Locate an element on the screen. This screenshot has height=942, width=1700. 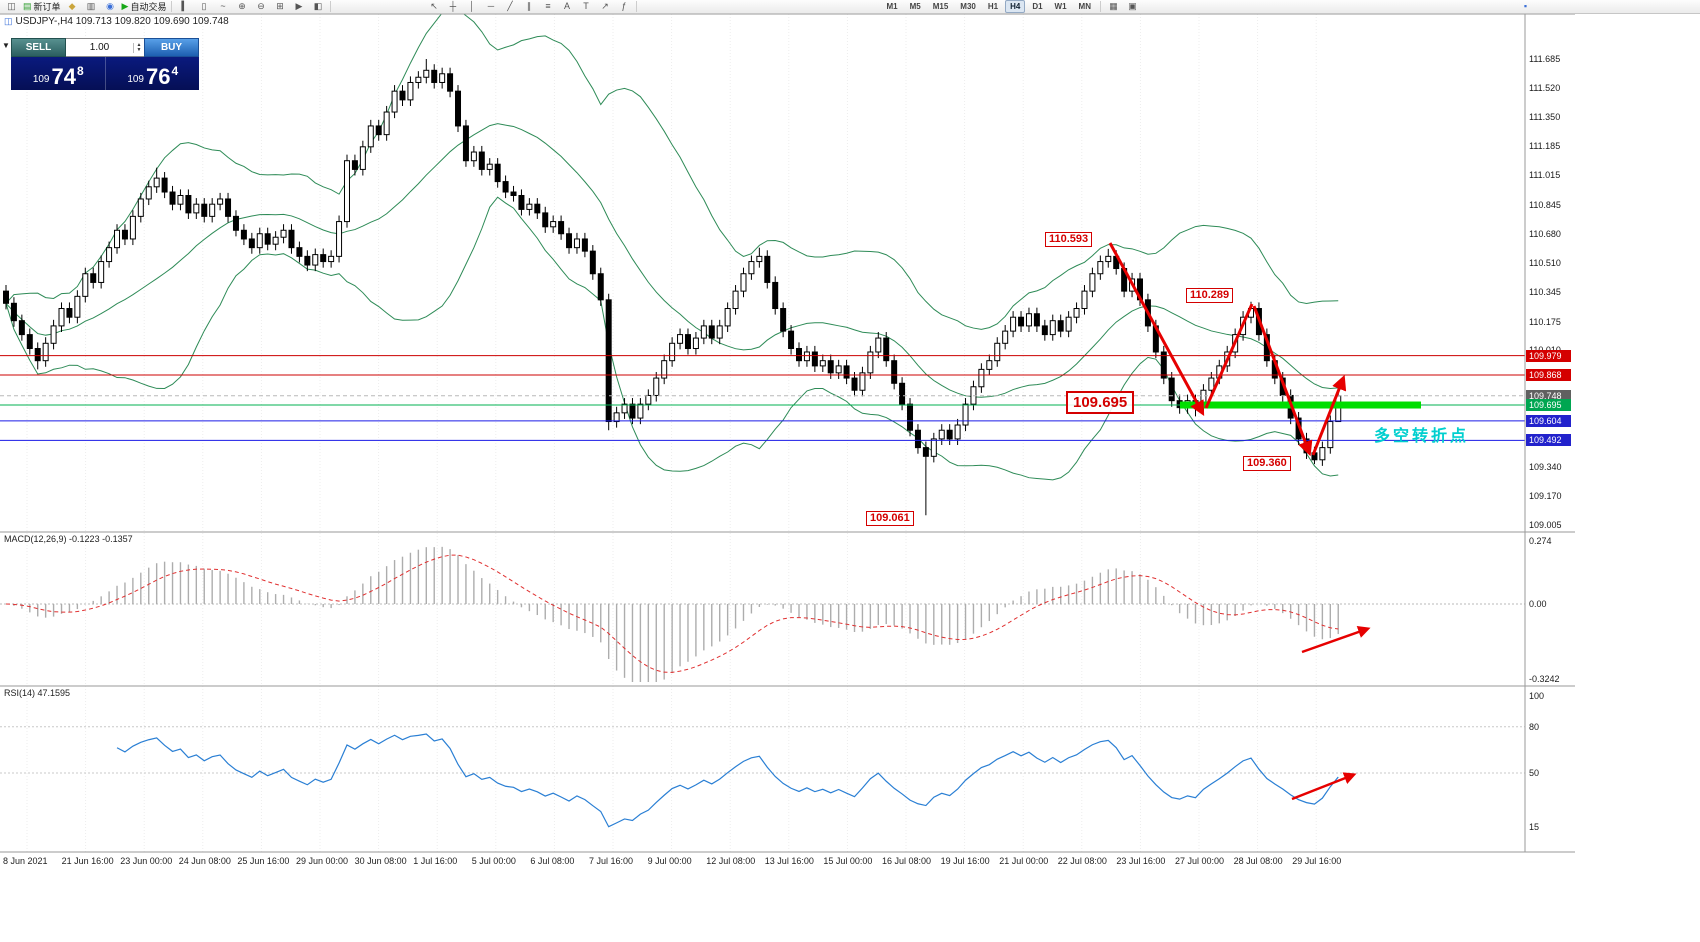
timeframe-w1: W1 is located at coordinates (1060, 6).